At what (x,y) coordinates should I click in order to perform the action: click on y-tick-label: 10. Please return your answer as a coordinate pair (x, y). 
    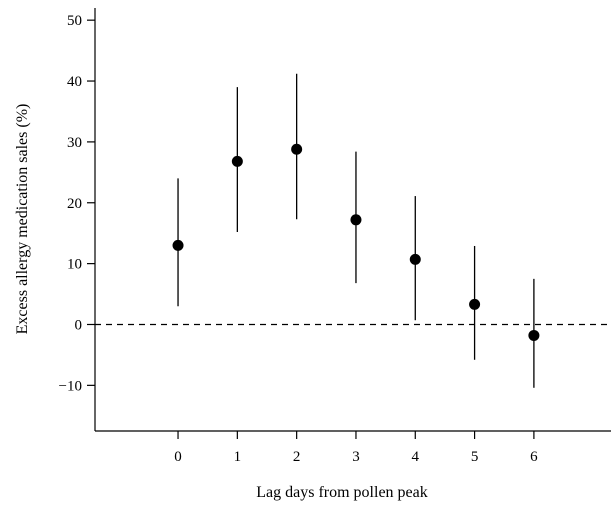
    Looking at the image, I should click on (74, 265).